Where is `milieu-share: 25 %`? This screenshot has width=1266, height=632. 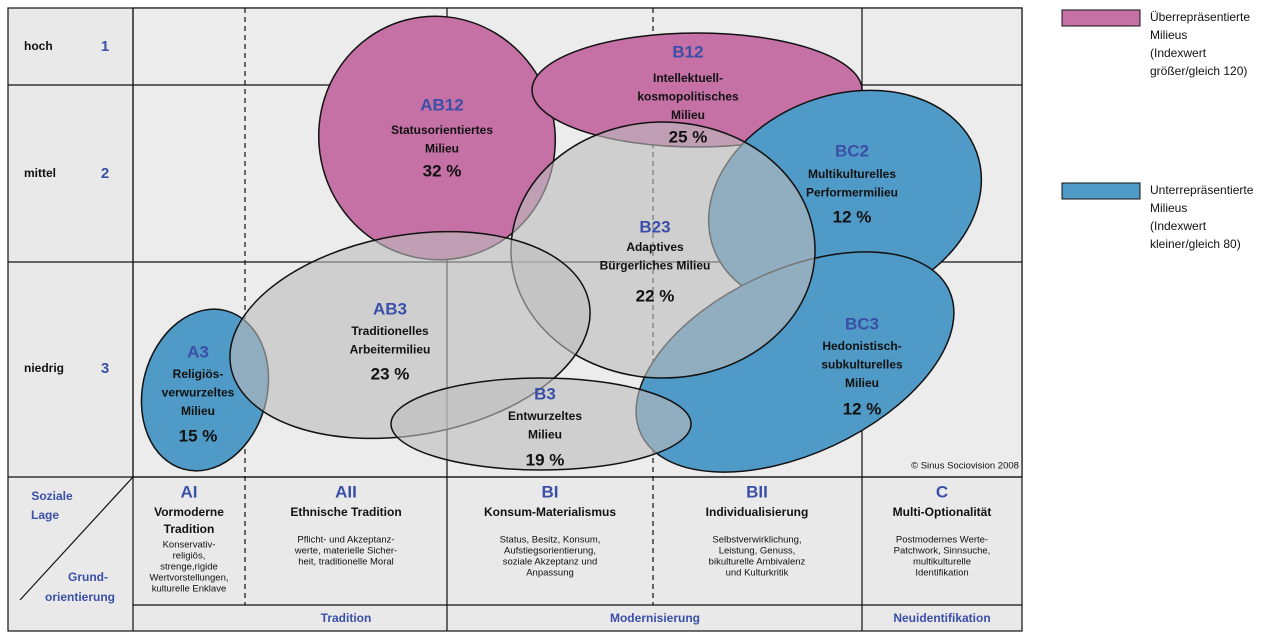 milieu-share: 25 % is located at coordinates (688, 136).